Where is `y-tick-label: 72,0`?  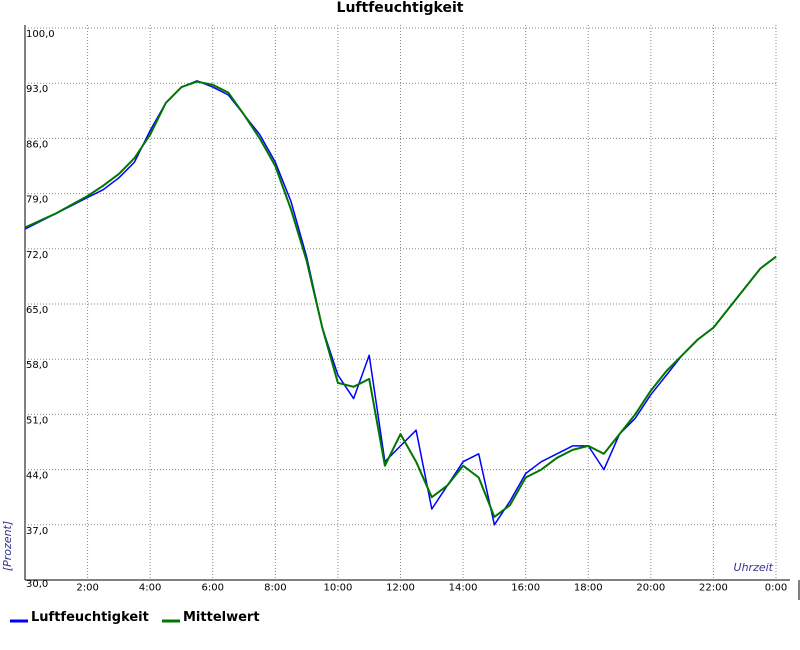
y-tick-label: 72,0 is located at coordinates (37, 255).